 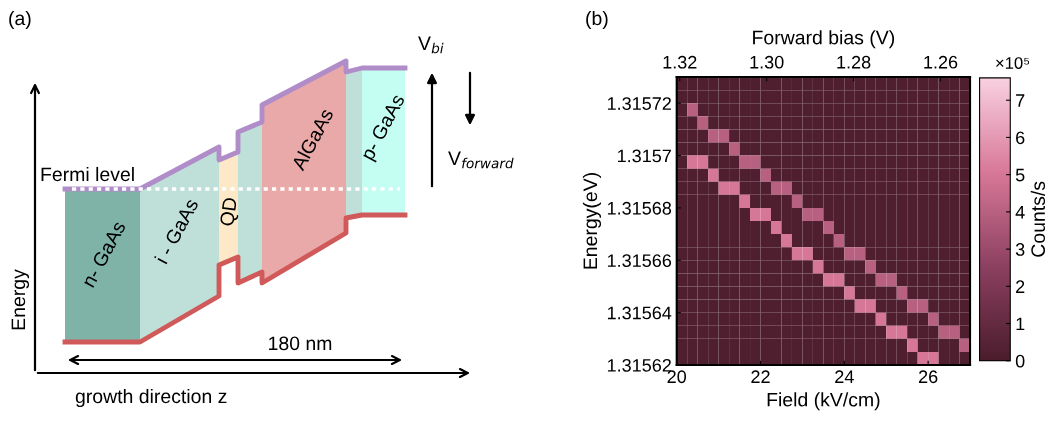 I want to click on color-bar-title: Counts/s, so click(x=1038, y=219).